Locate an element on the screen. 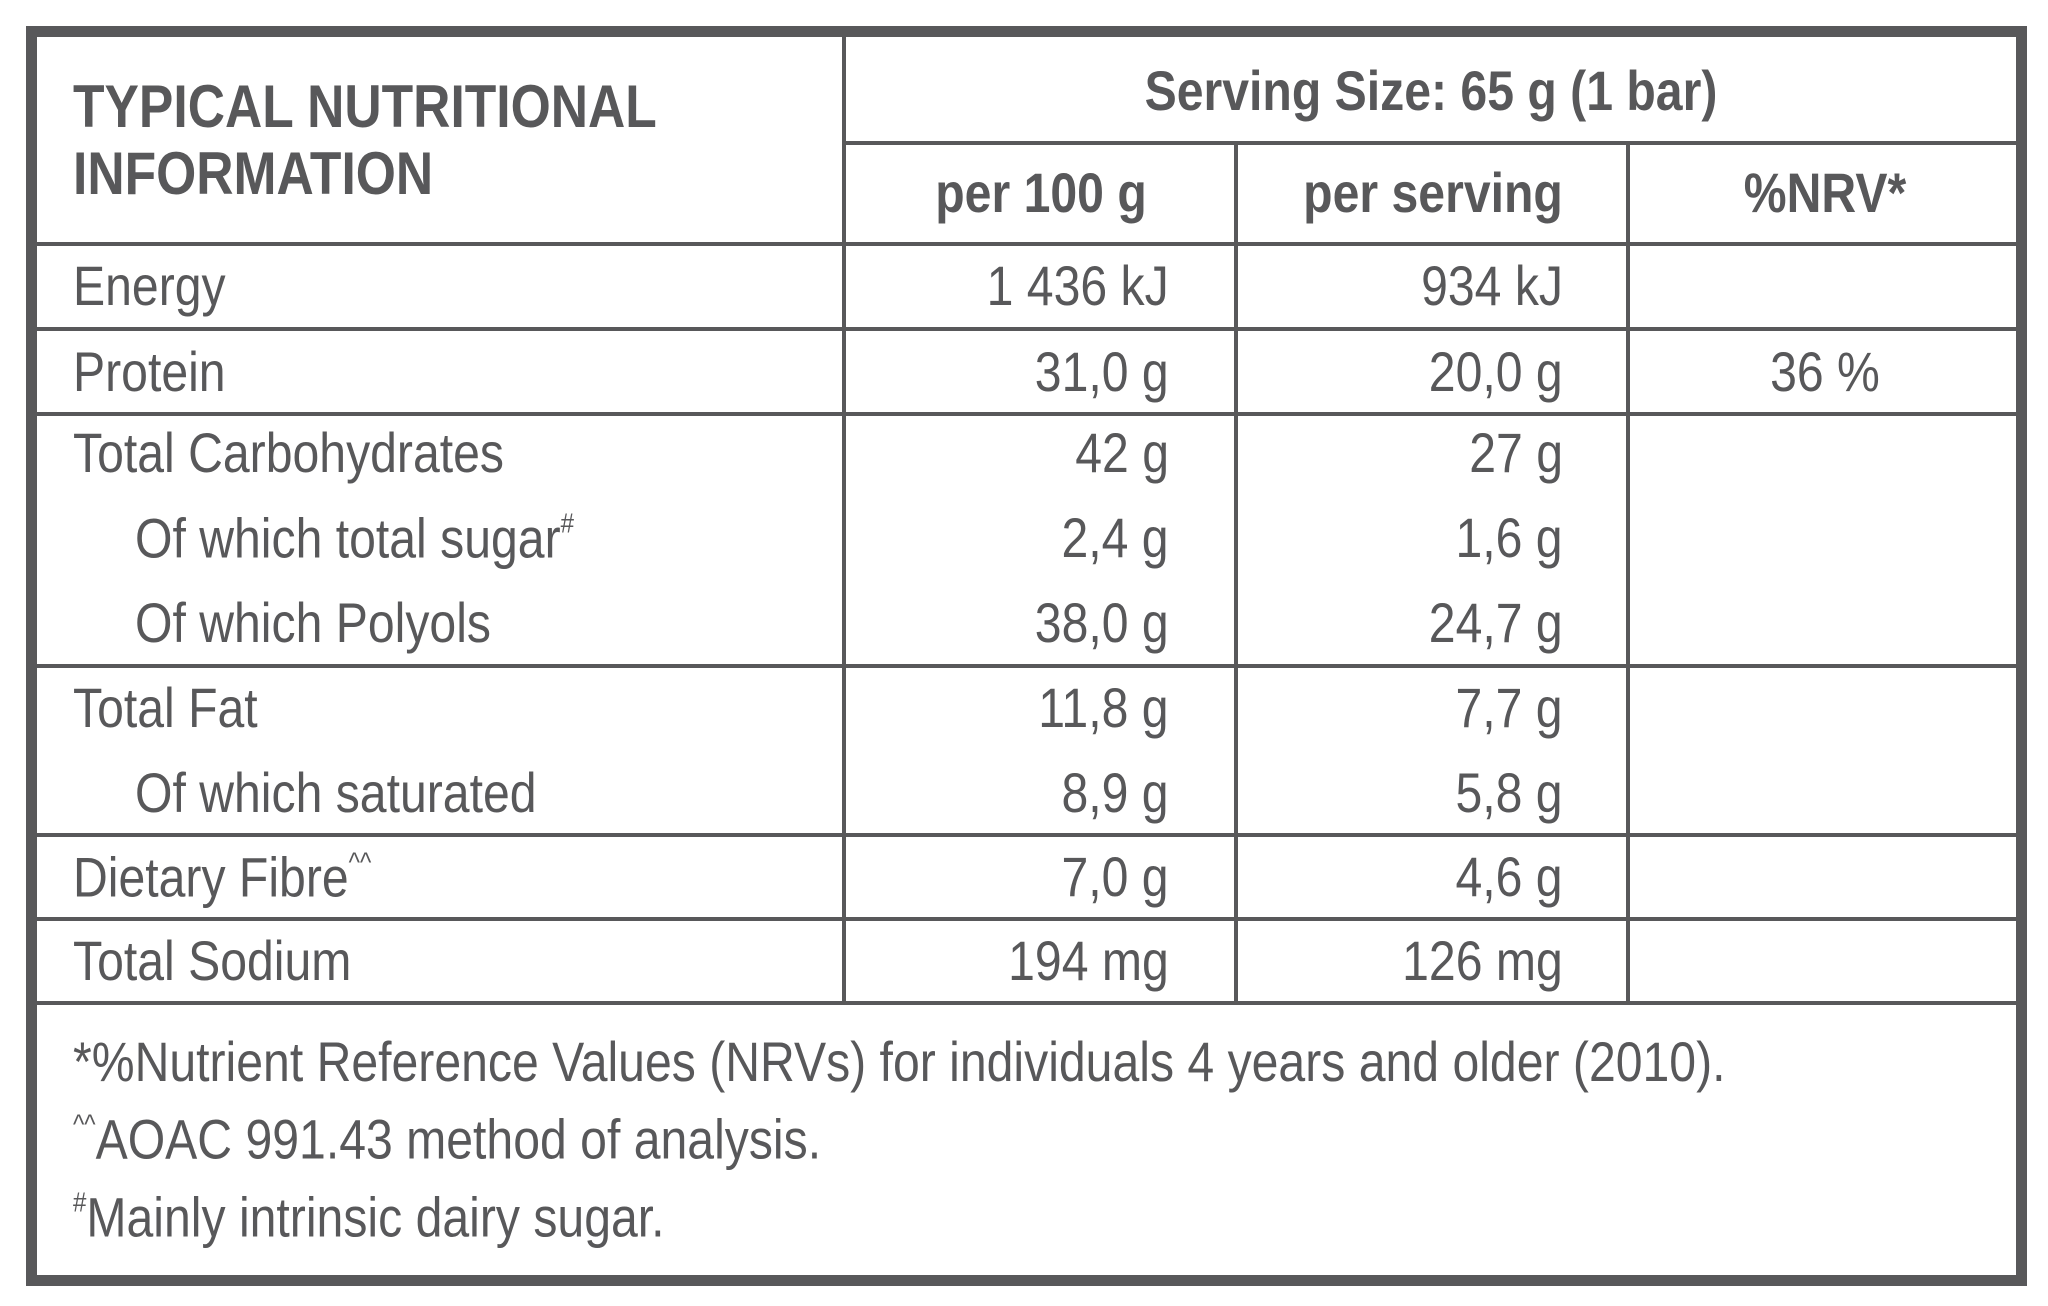 Image resolution: width=2048 pixels, height=1306 pixels. nutrient-label: Of which saturated is located at coordinates (336, 793).